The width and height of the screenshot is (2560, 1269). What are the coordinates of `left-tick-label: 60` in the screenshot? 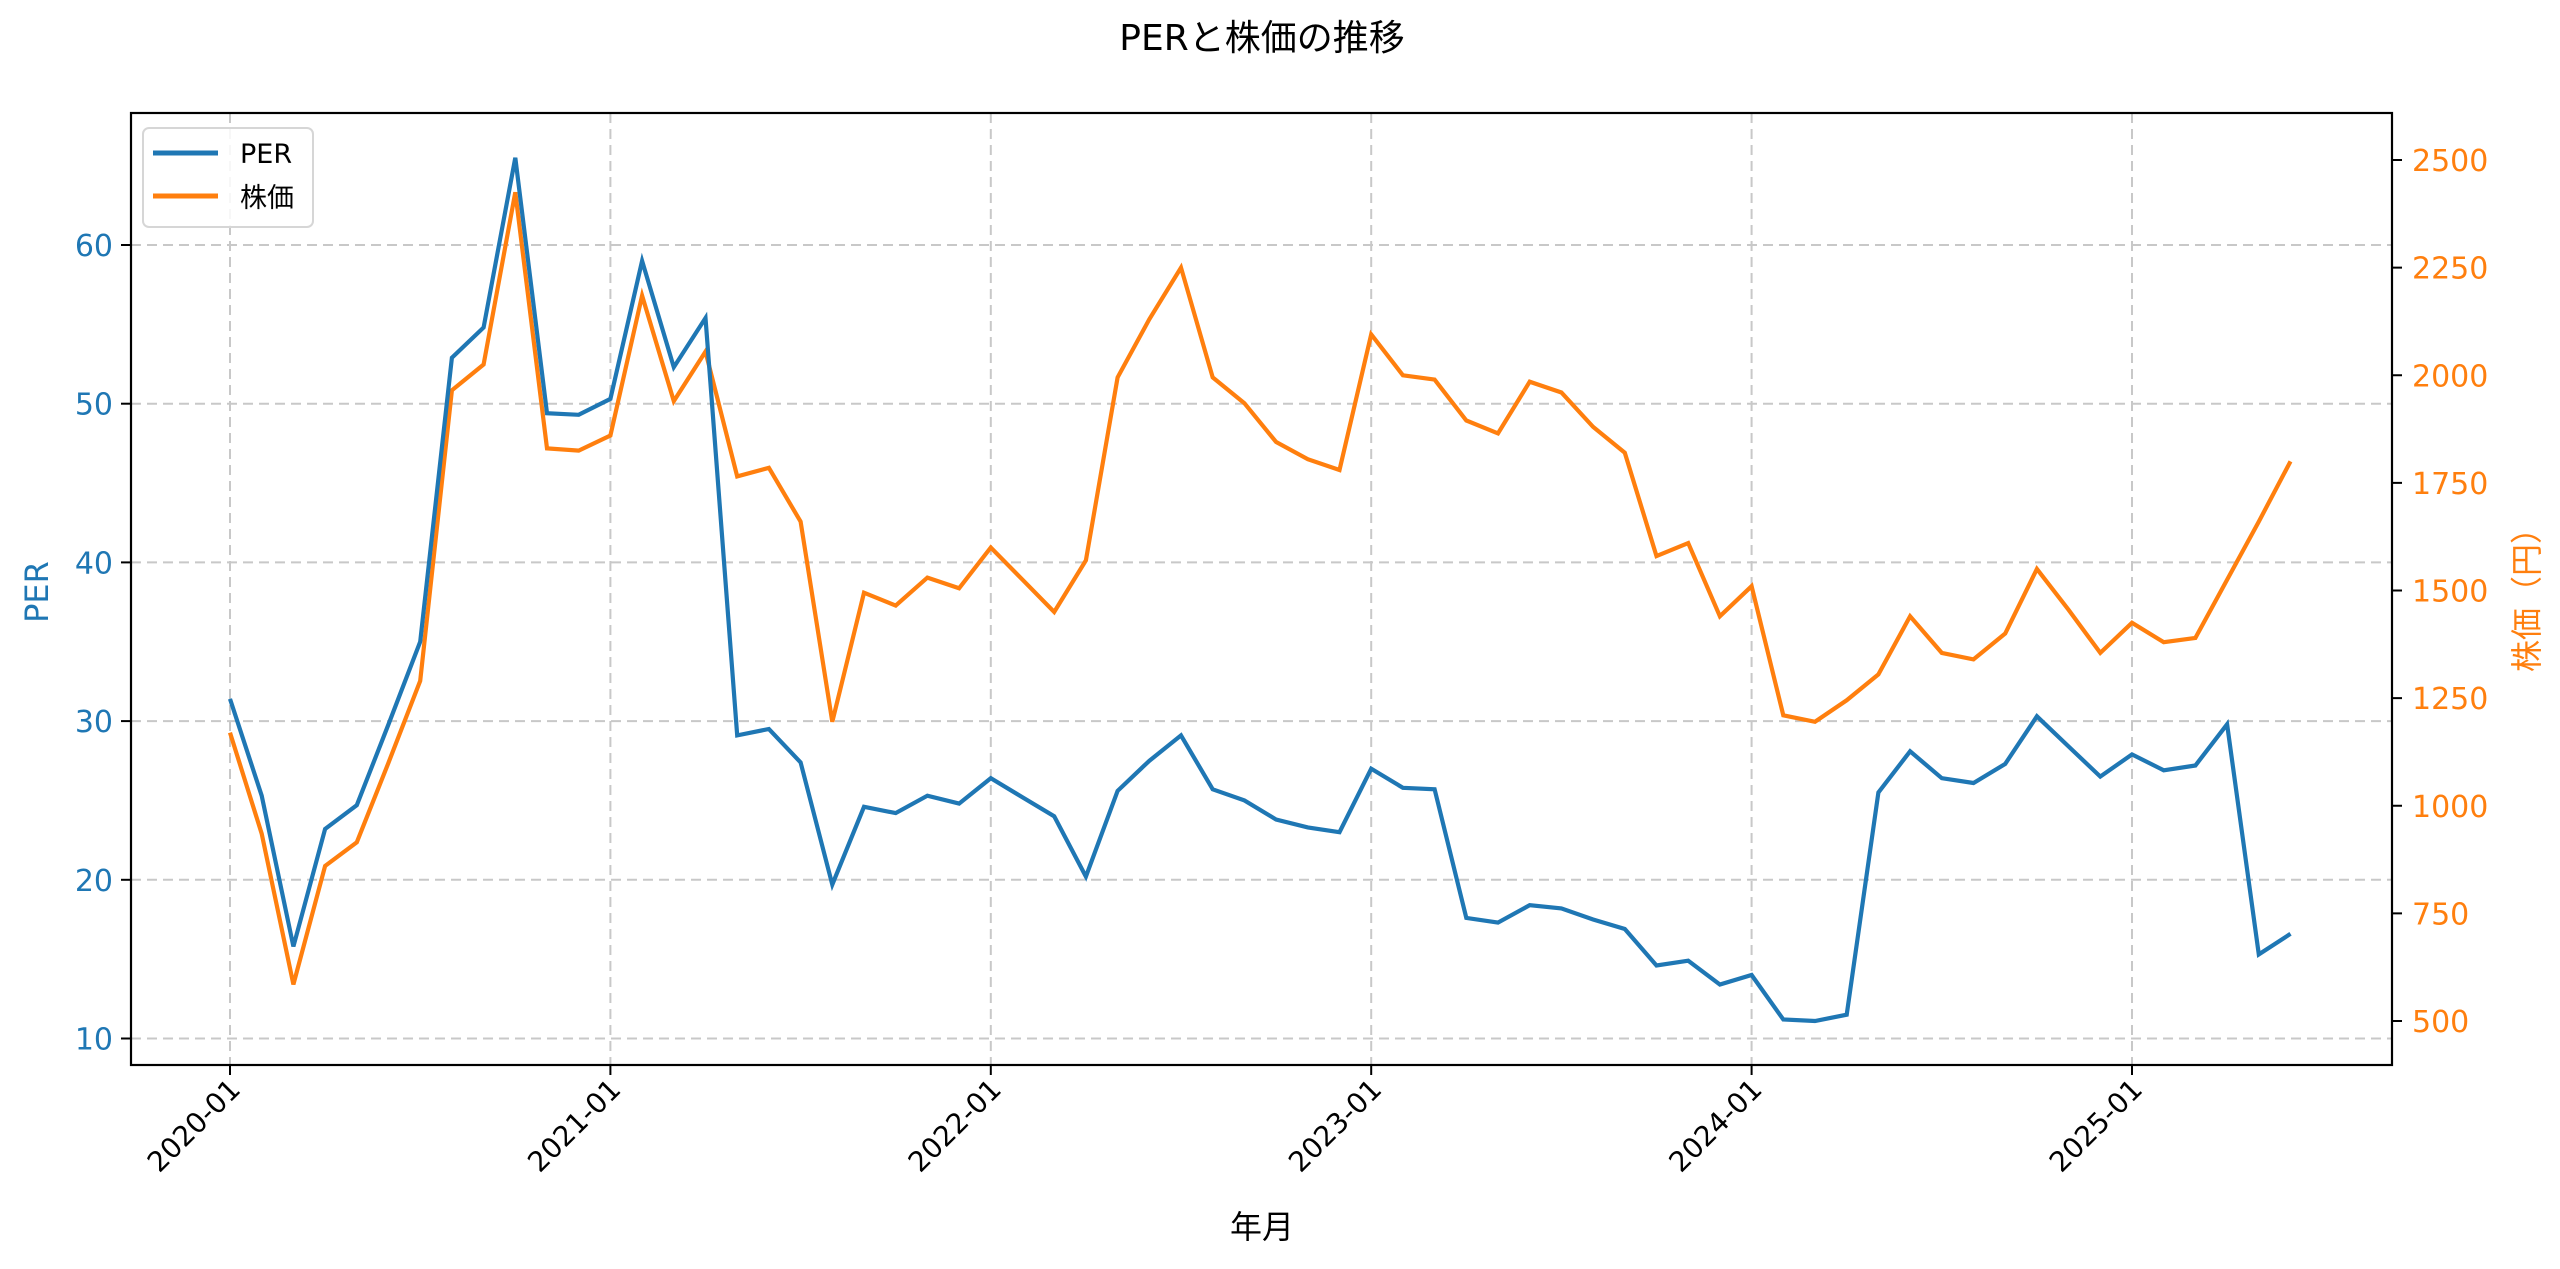 It's located at (94, 246).